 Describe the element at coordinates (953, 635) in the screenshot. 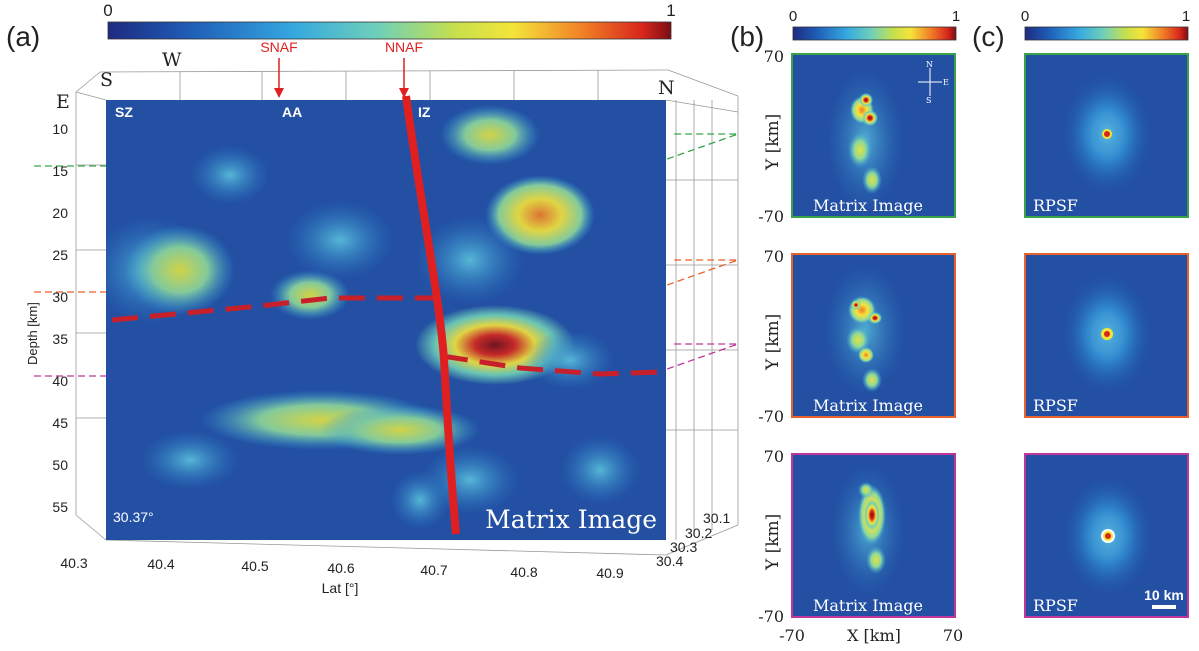

I see `panel-b-xtick-right: 70` at that location.